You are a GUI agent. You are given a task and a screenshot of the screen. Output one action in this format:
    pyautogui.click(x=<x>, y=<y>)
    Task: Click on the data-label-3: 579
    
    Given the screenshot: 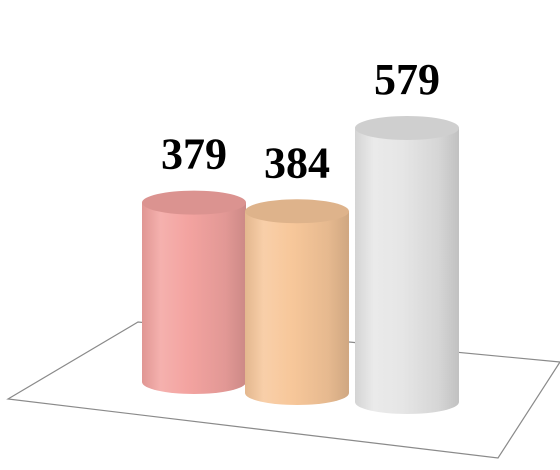 What is the action you would take?
    pyautogui.click(x=407, y=79)
    